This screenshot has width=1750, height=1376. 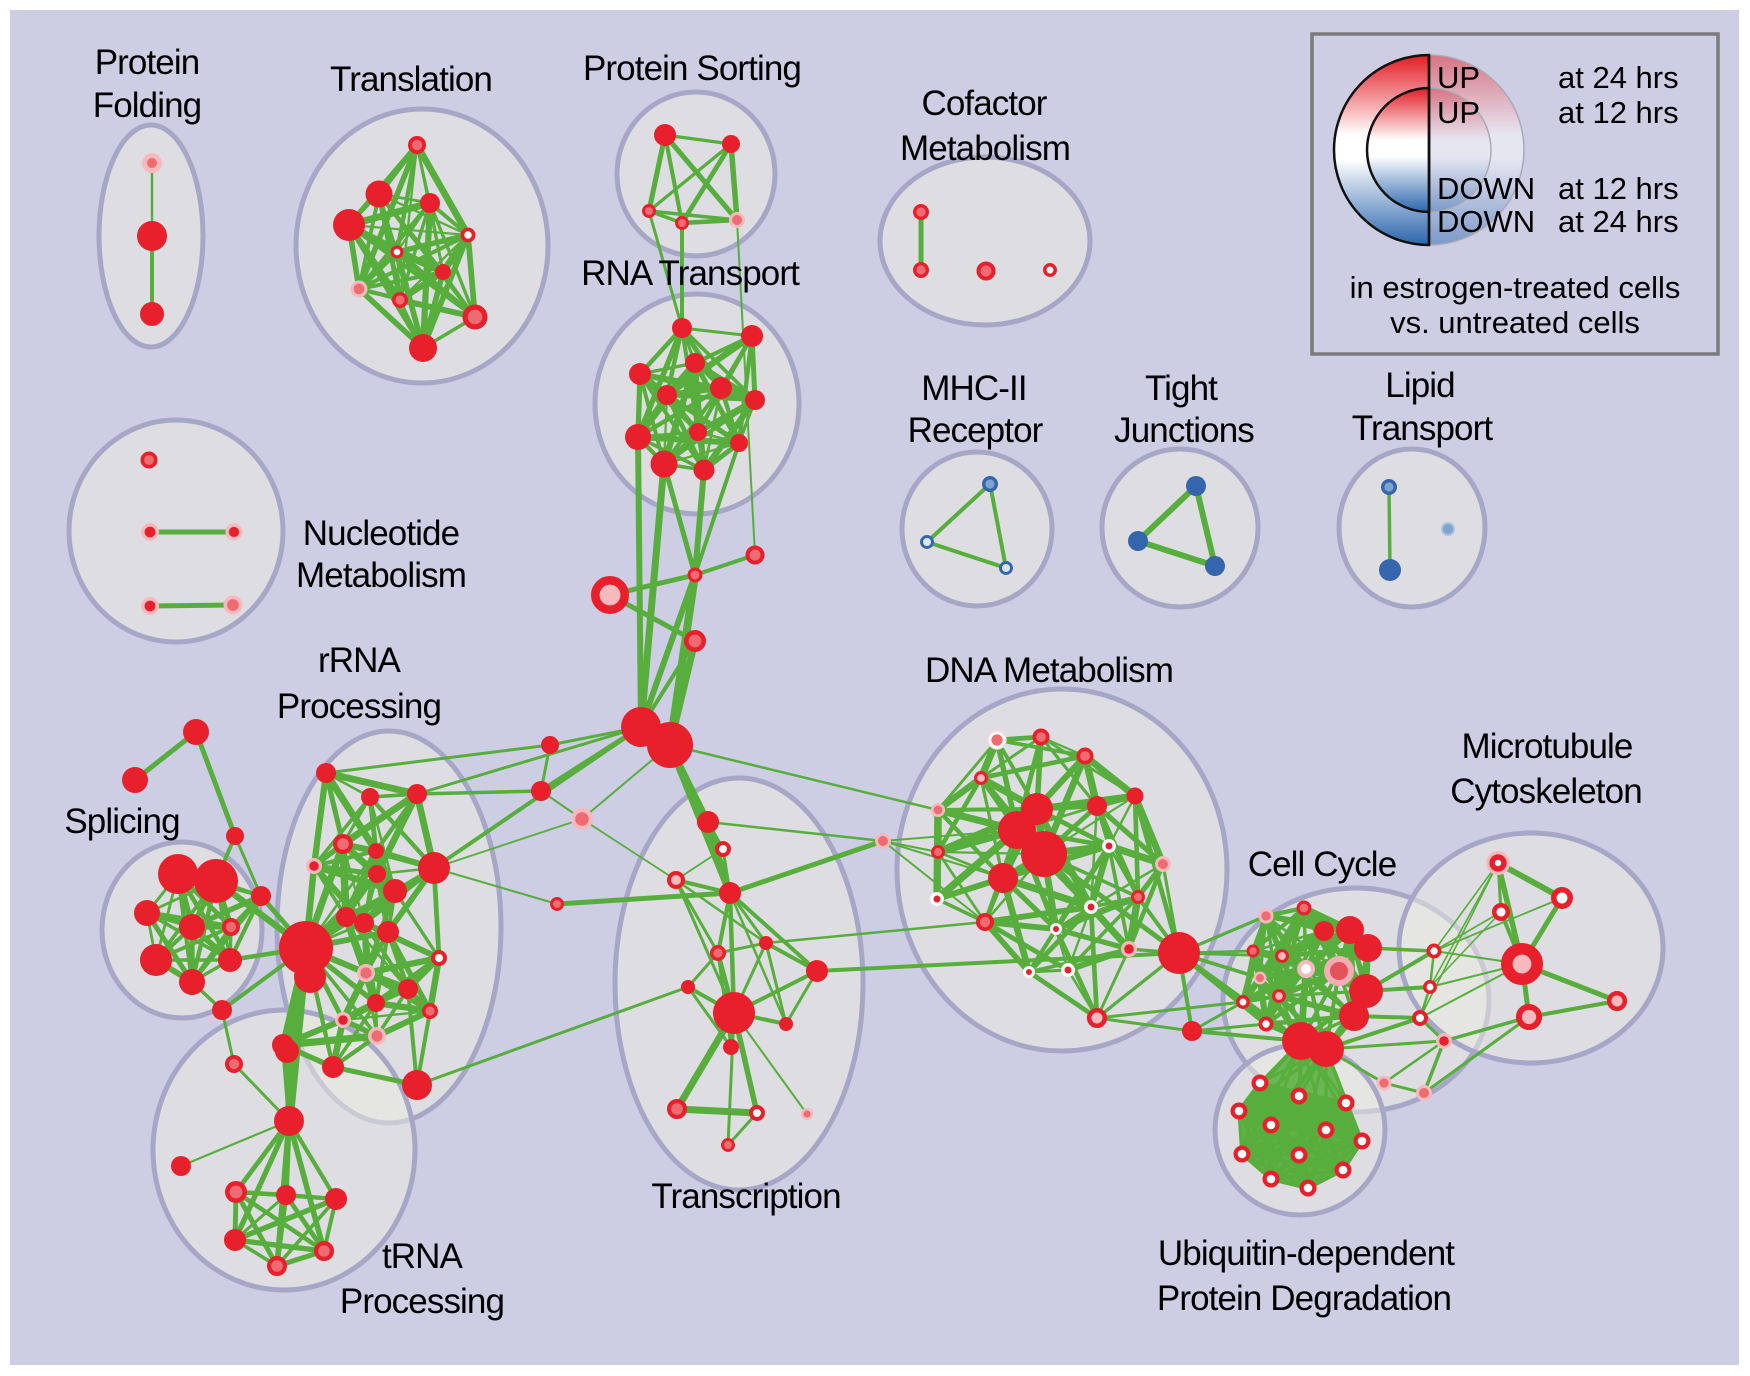 What do you see at coordinates (1049, 670) in the screenshot?
I see `svg-text: DNA Metabolism` at bounding box center [1049, 670].